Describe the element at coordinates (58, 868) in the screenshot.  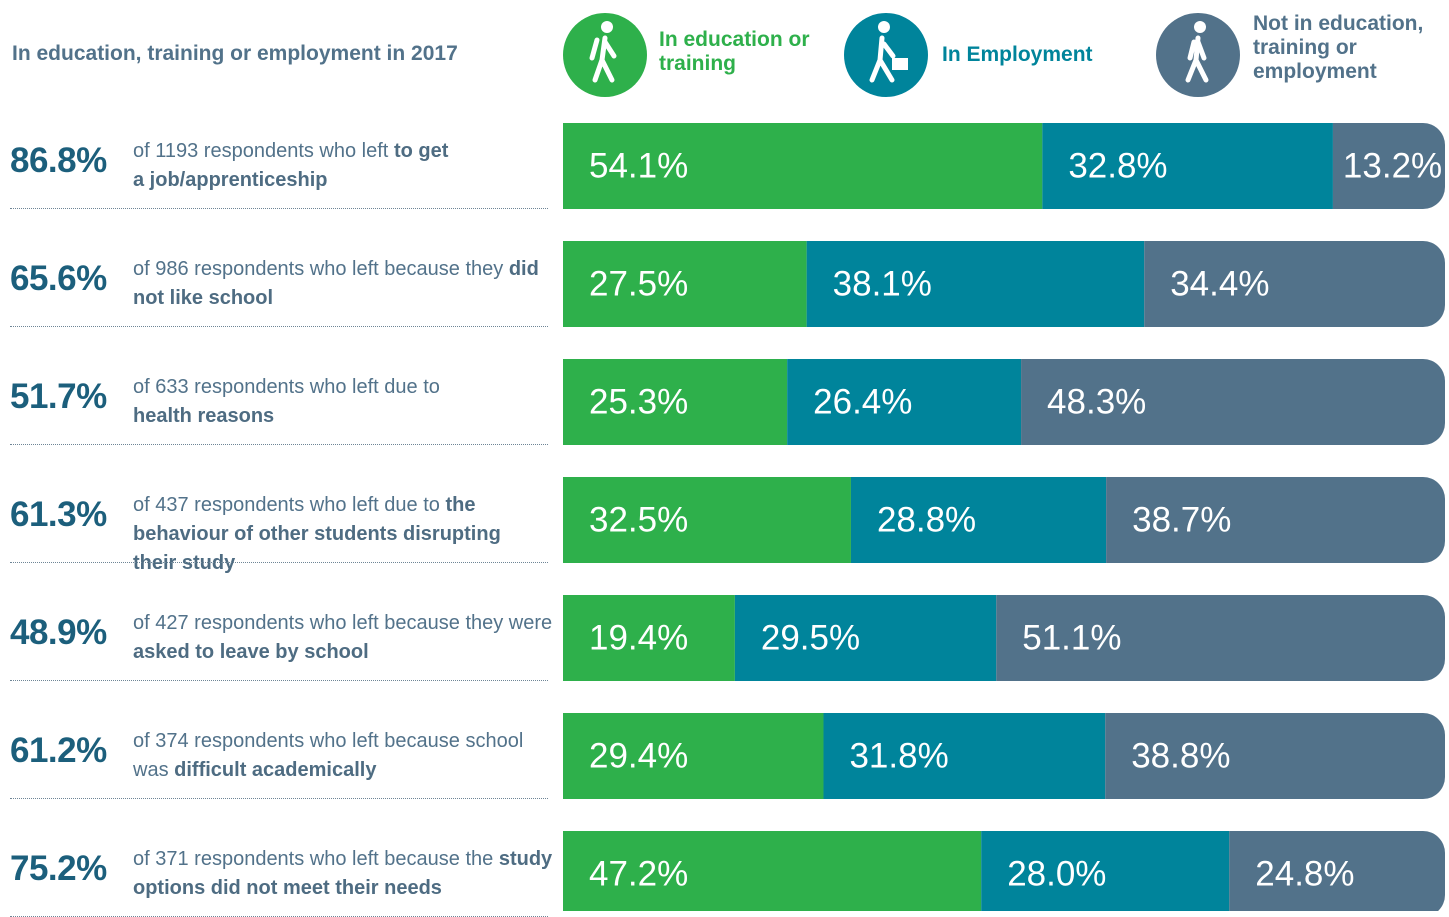
I see `row-share: 75.2%` at that location.